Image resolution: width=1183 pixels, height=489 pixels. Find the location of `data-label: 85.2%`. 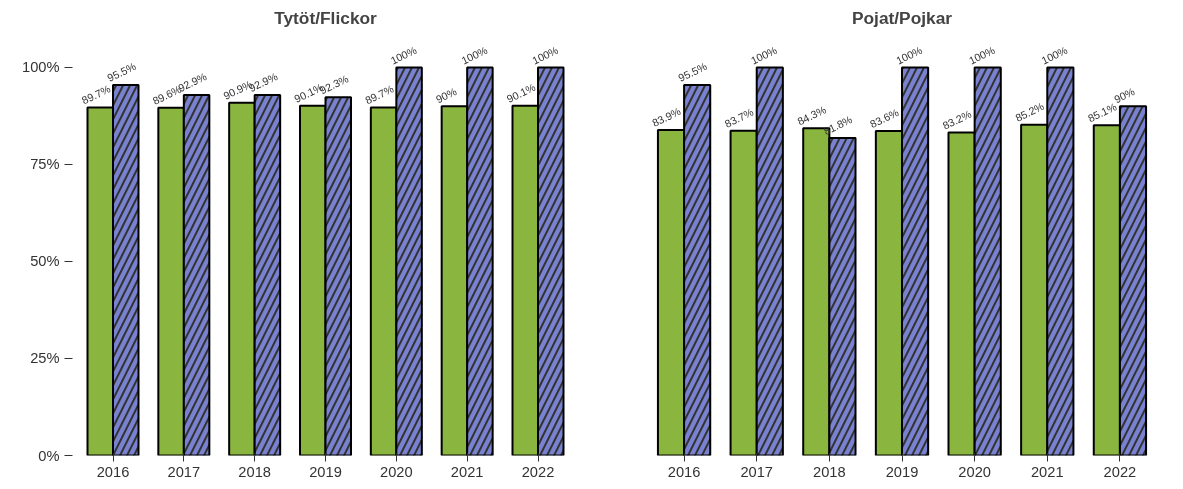

data-label: 85.2% is located at coordinates (1030, 111).